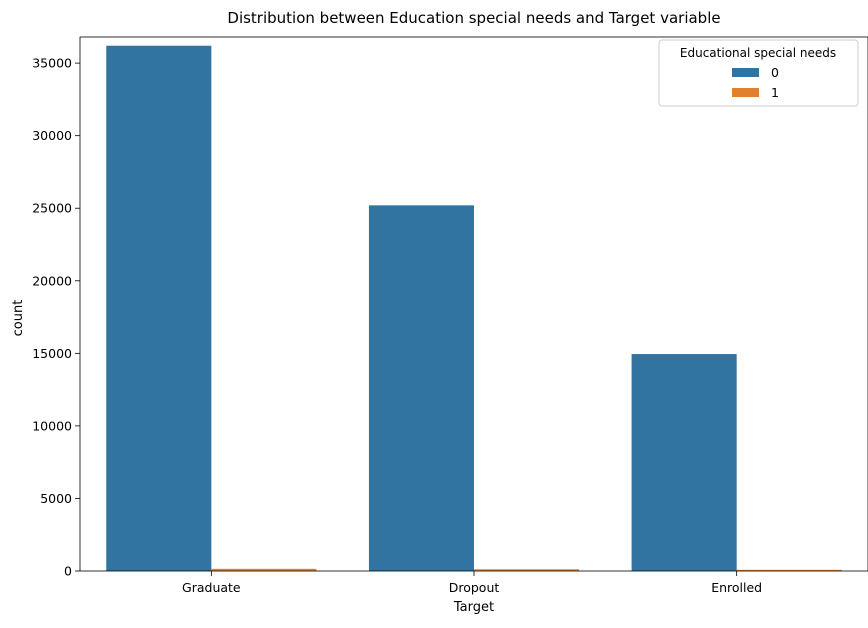 The image size is (868, 628). I want to click on y-tick-label: 15000, so click(52, 353).